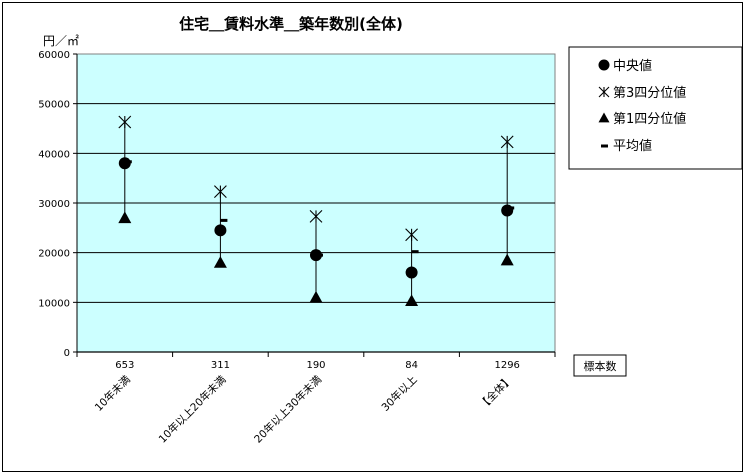 The width and height of the screenshot is (747, 476). What do you see at coordinates (604, 92) in the screenshot?
I see `legend-q3-icon` at bounding box center [604, 92].